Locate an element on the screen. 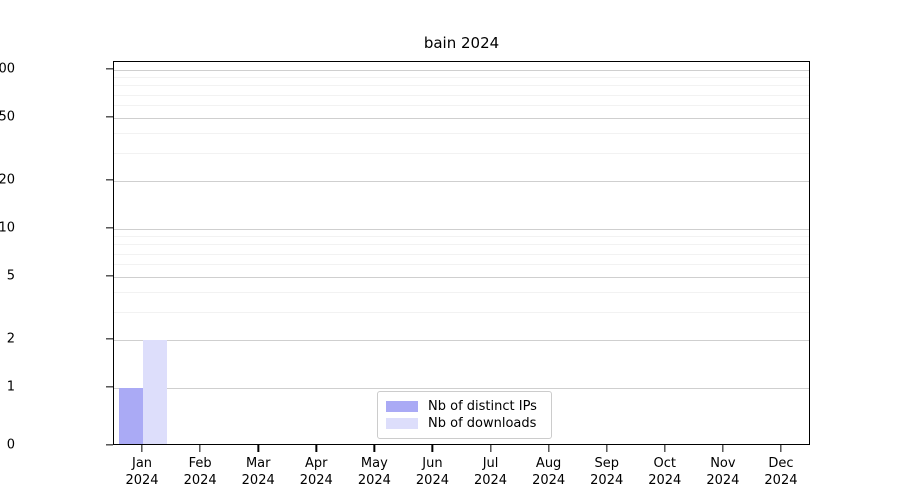 The width and height of the screenshot is (900, 500). x-tick-label: Jun 2024 is located at coordinates (432, 472).